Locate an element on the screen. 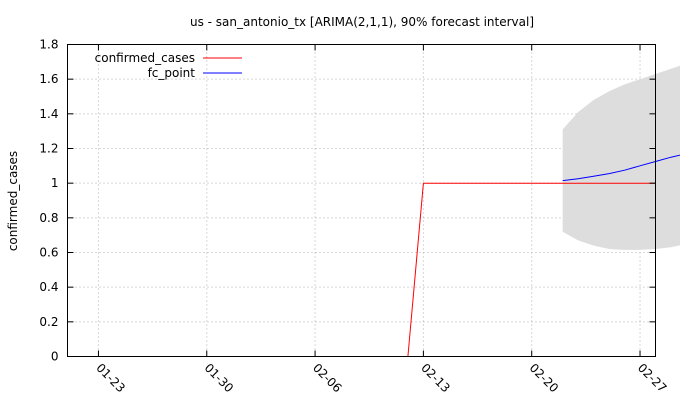  x-tick-label: 02-06 is located at coordinates (327, 378).